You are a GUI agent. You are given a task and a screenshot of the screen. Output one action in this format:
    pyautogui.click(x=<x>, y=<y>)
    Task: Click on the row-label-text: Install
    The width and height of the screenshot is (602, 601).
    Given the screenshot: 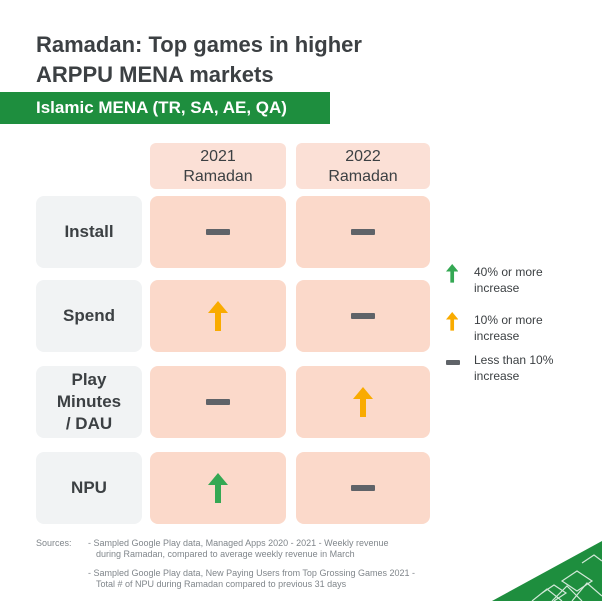 What is the action you would take?
    pyautogui.click(x=89, y=231)
    